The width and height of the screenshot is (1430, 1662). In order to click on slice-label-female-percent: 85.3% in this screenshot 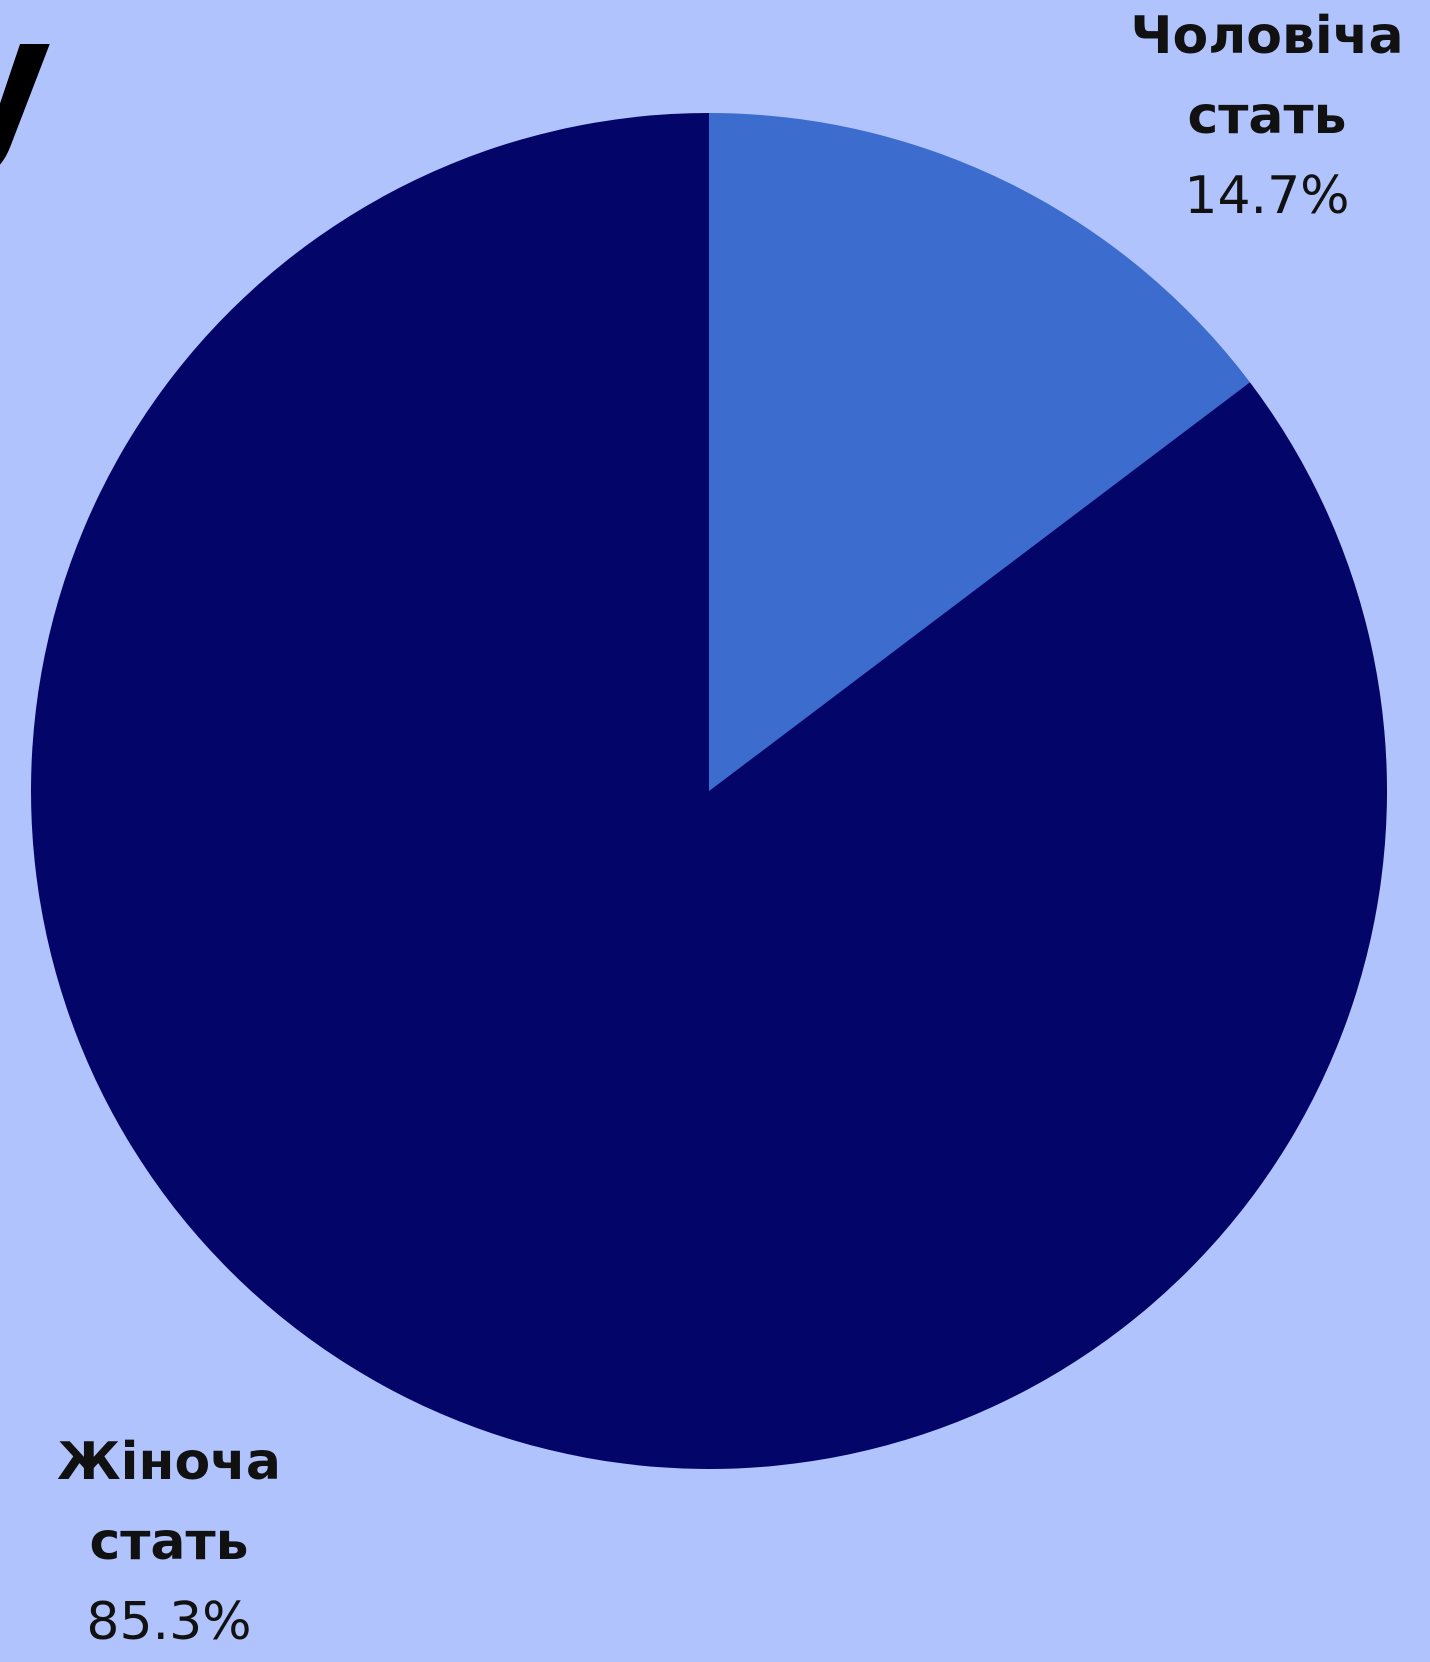, I will do `click(169, 1622)`.